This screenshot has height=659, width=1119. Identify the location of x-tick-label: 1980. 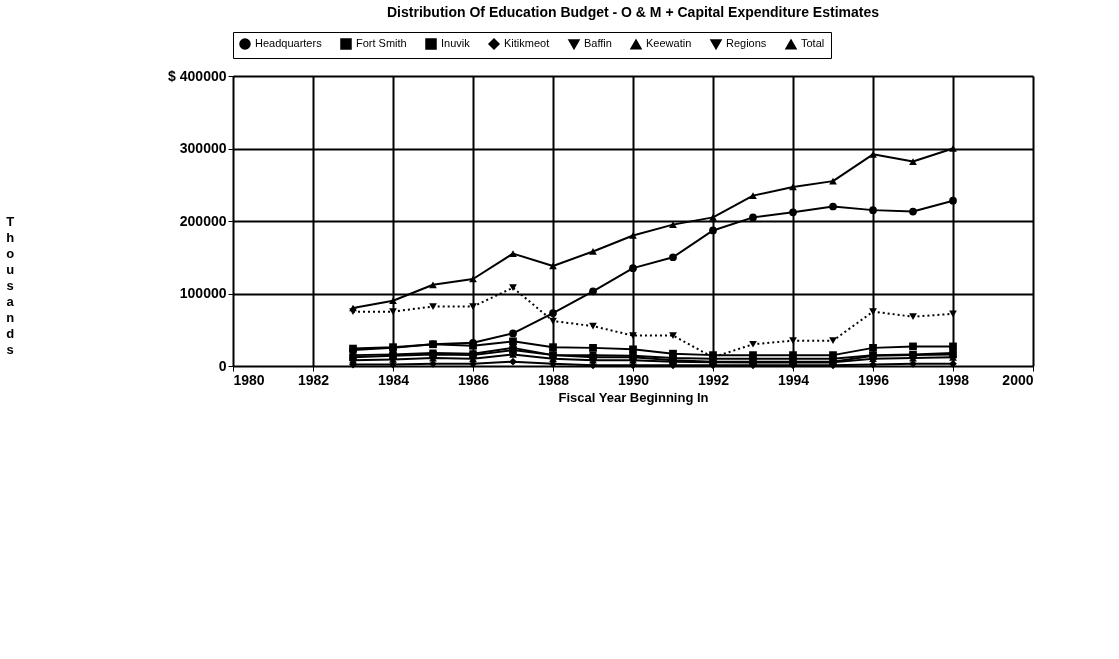
(249, 379).